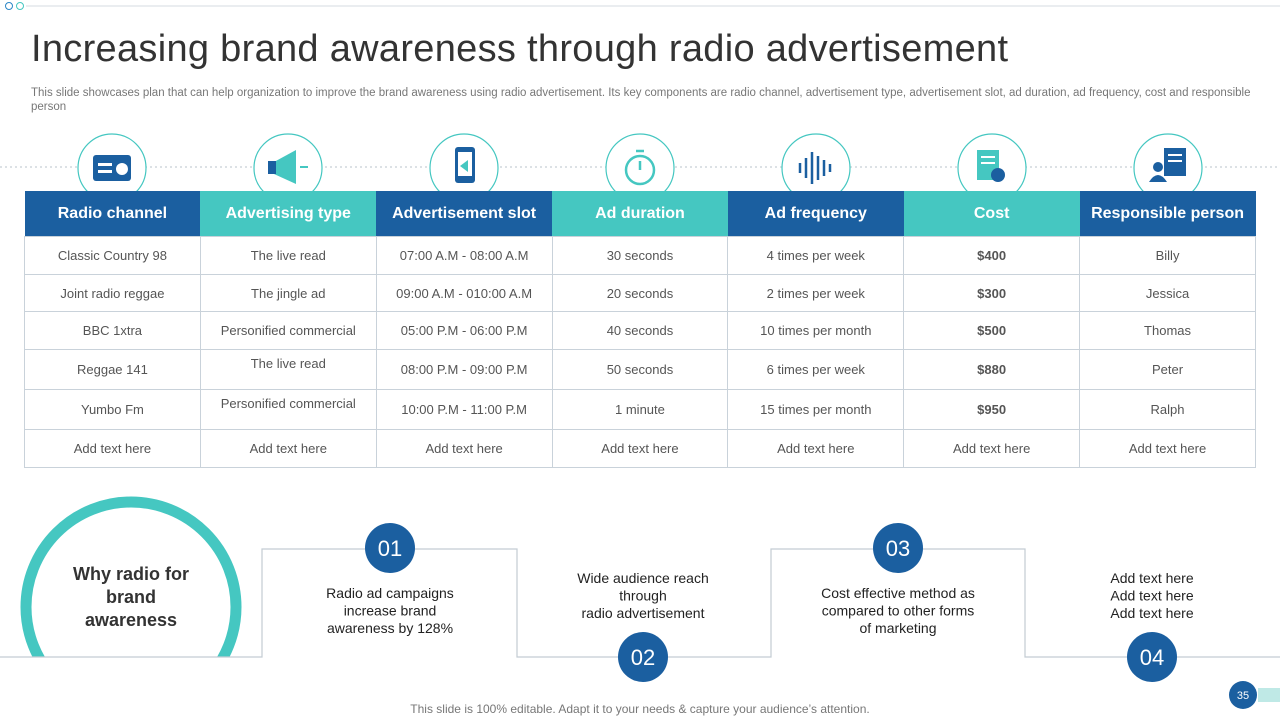 This screenshot has width=1280, height=720. Describe the element at coordinates (288, 214) in the screenshot. I see `column-header: Advertising type` at that location.